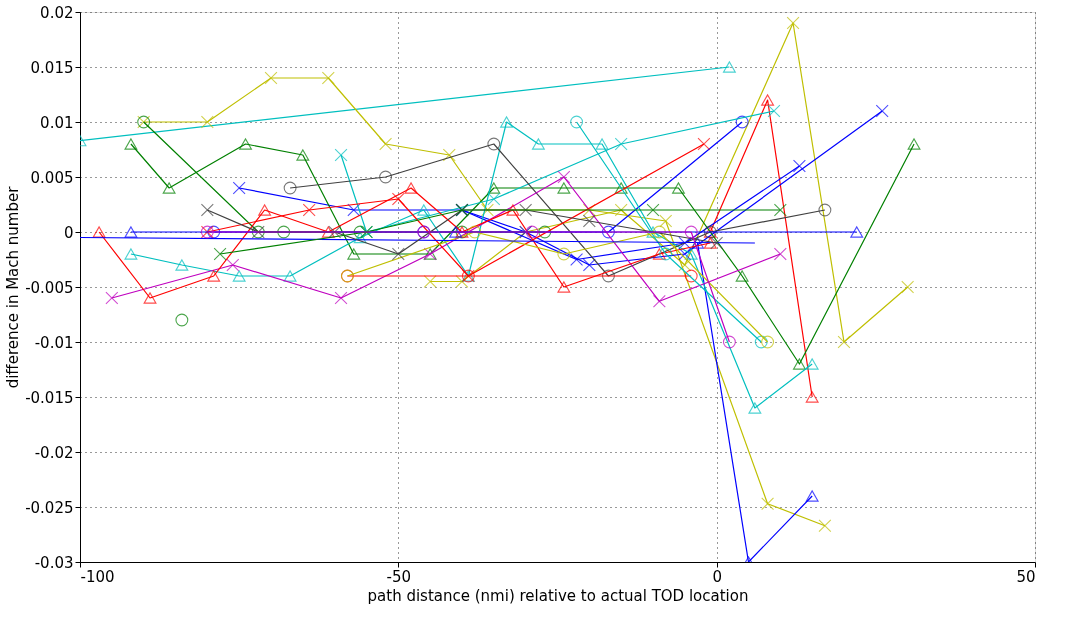 The image size is (1083, 631). What do you see at coordinates (49, 507) in the screenshot?
I see `y-tick-label: -0.025` at bounding box center [49, 507].